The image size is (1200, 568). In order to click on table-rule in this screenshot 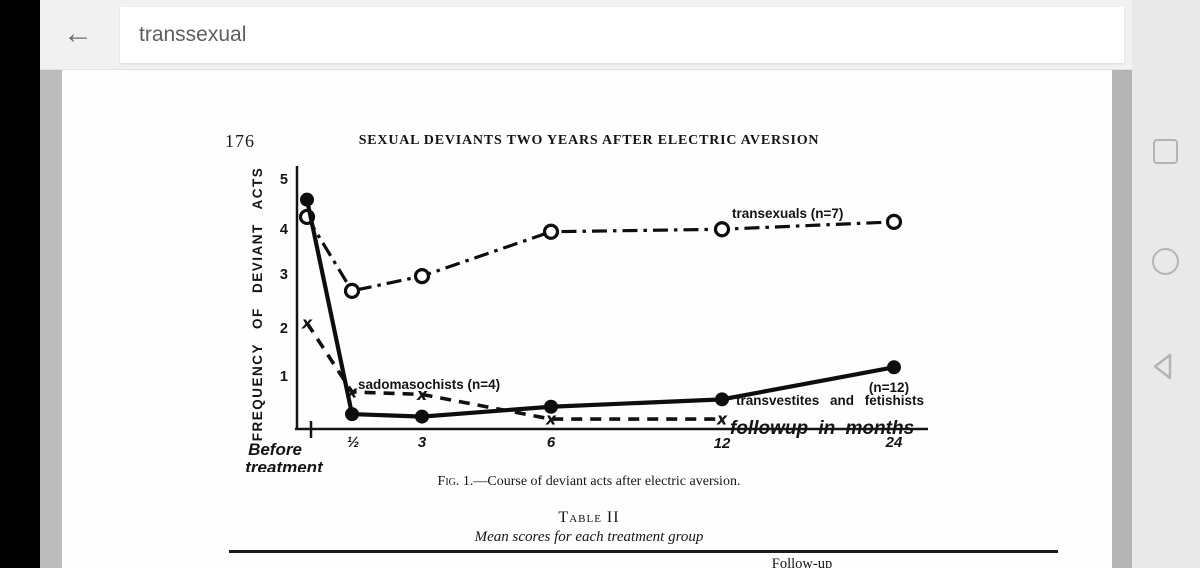, I will do `click(643, 551)`.